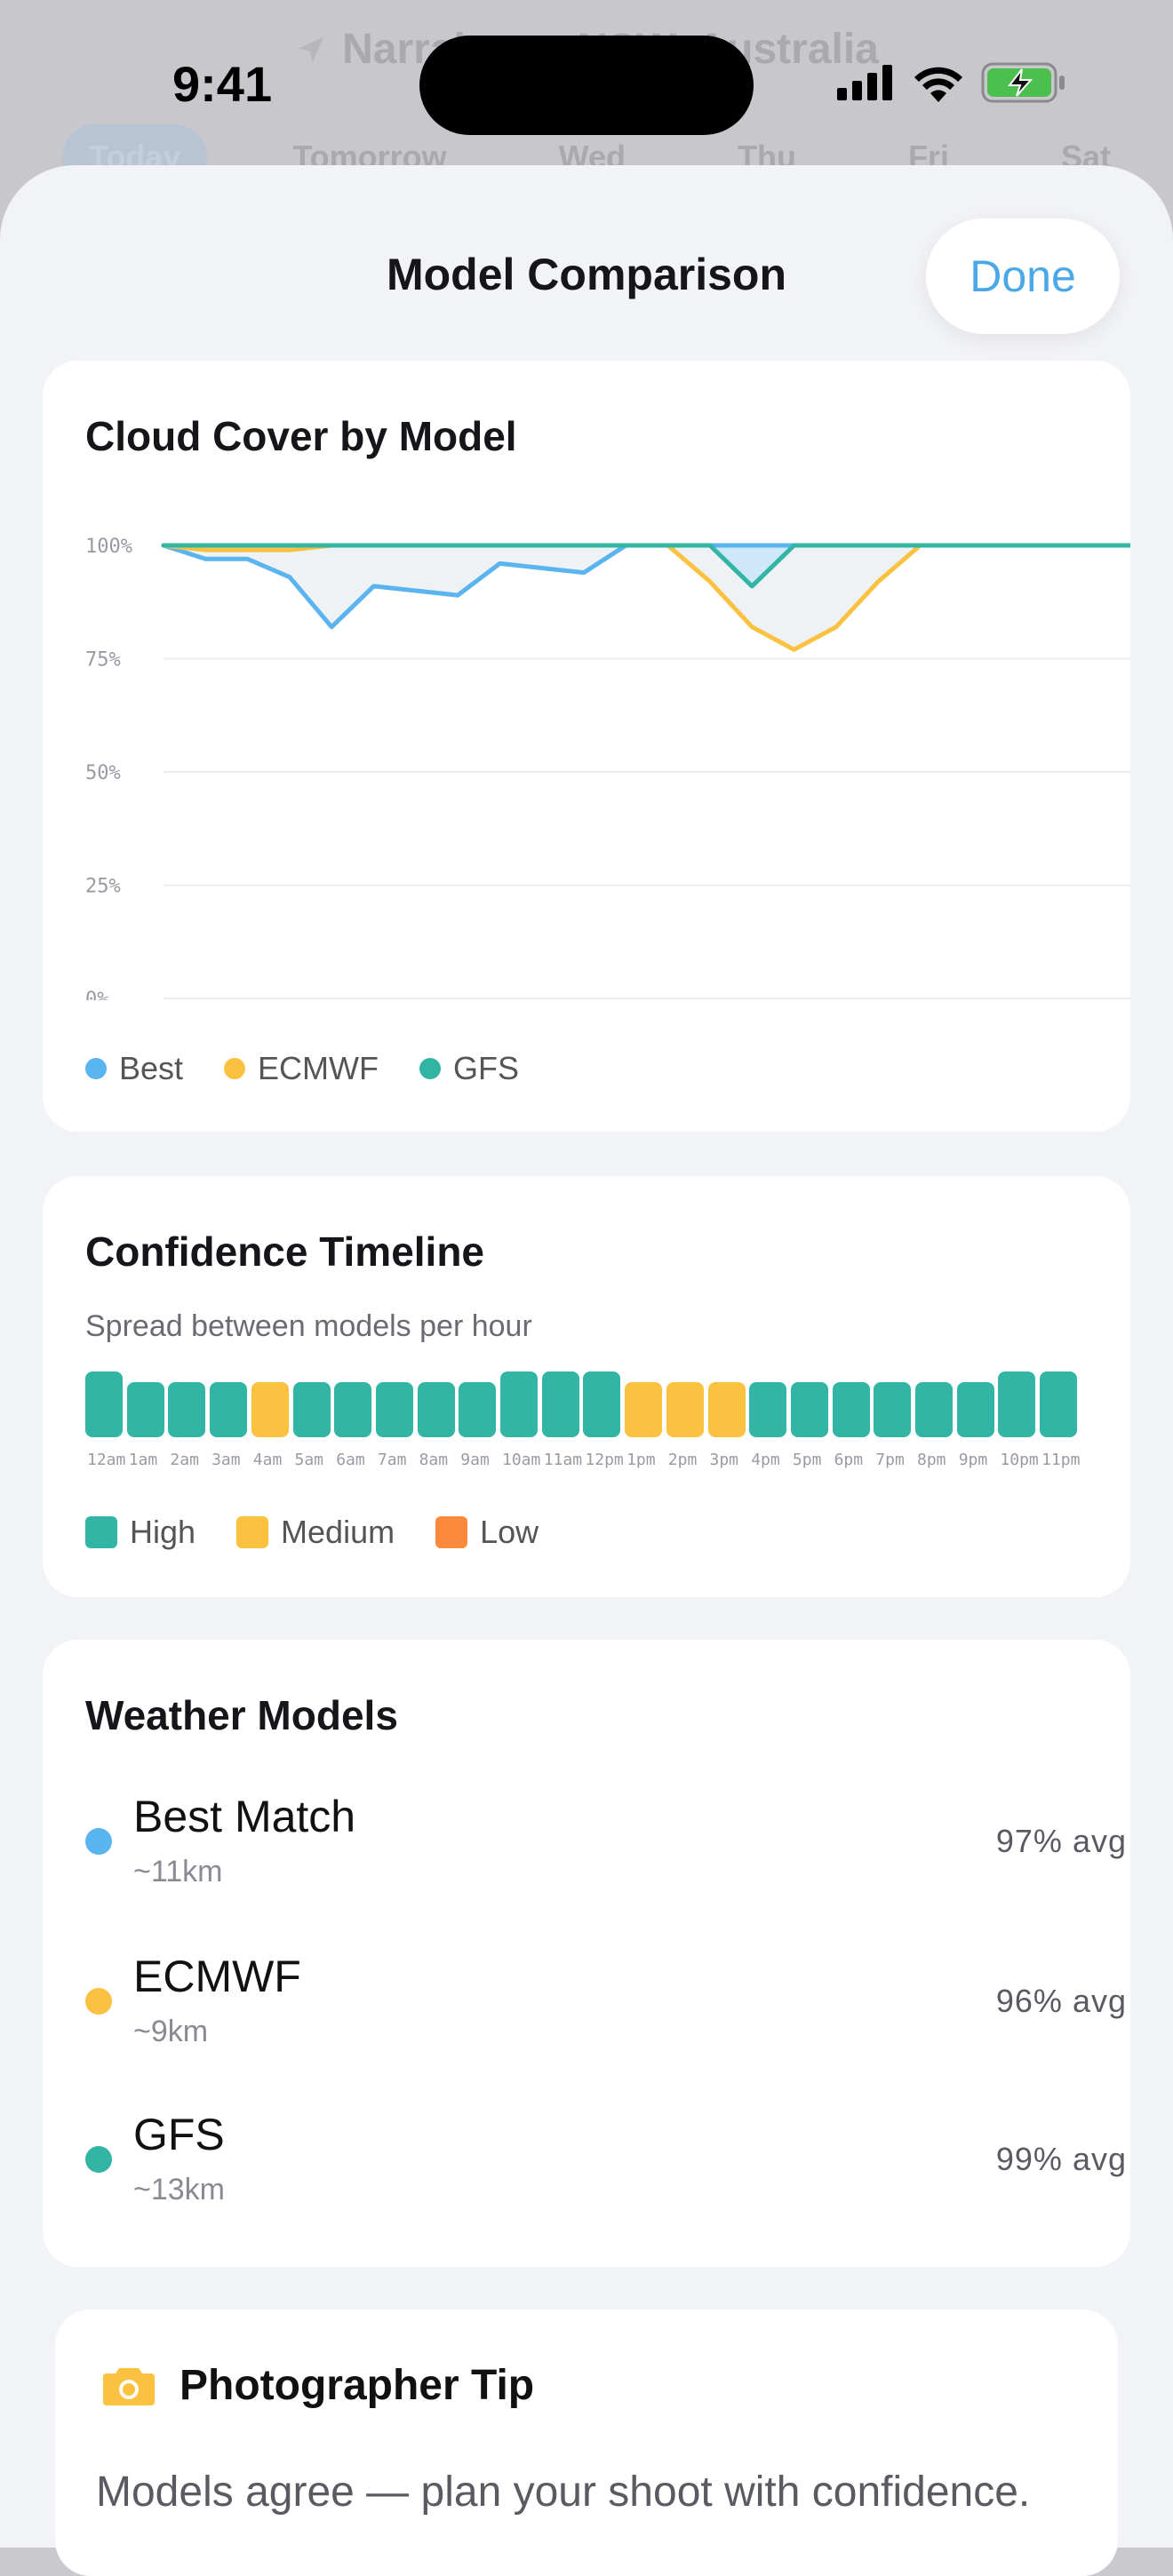  I want to click on legend-label-medium: Medium, so click(338, 1532).